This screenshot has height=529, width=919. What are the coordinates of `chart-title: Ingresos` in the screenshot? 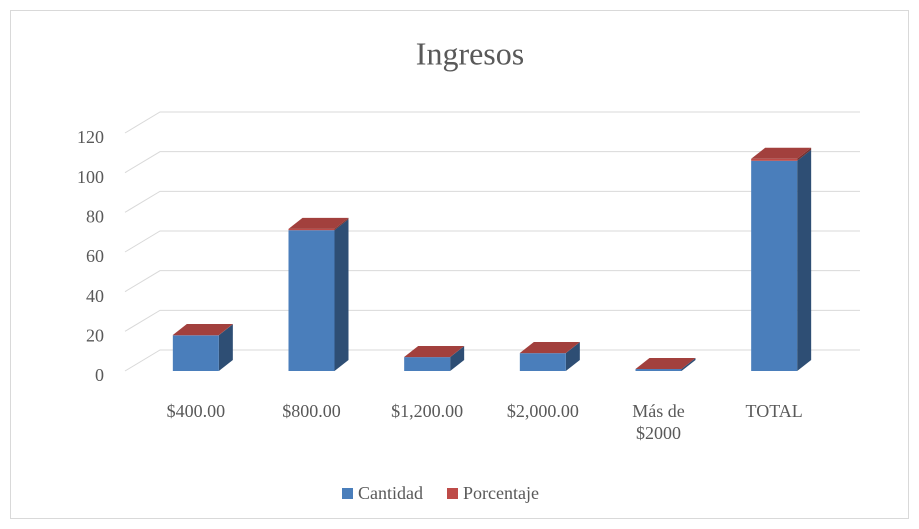 It's located at (470, 53).